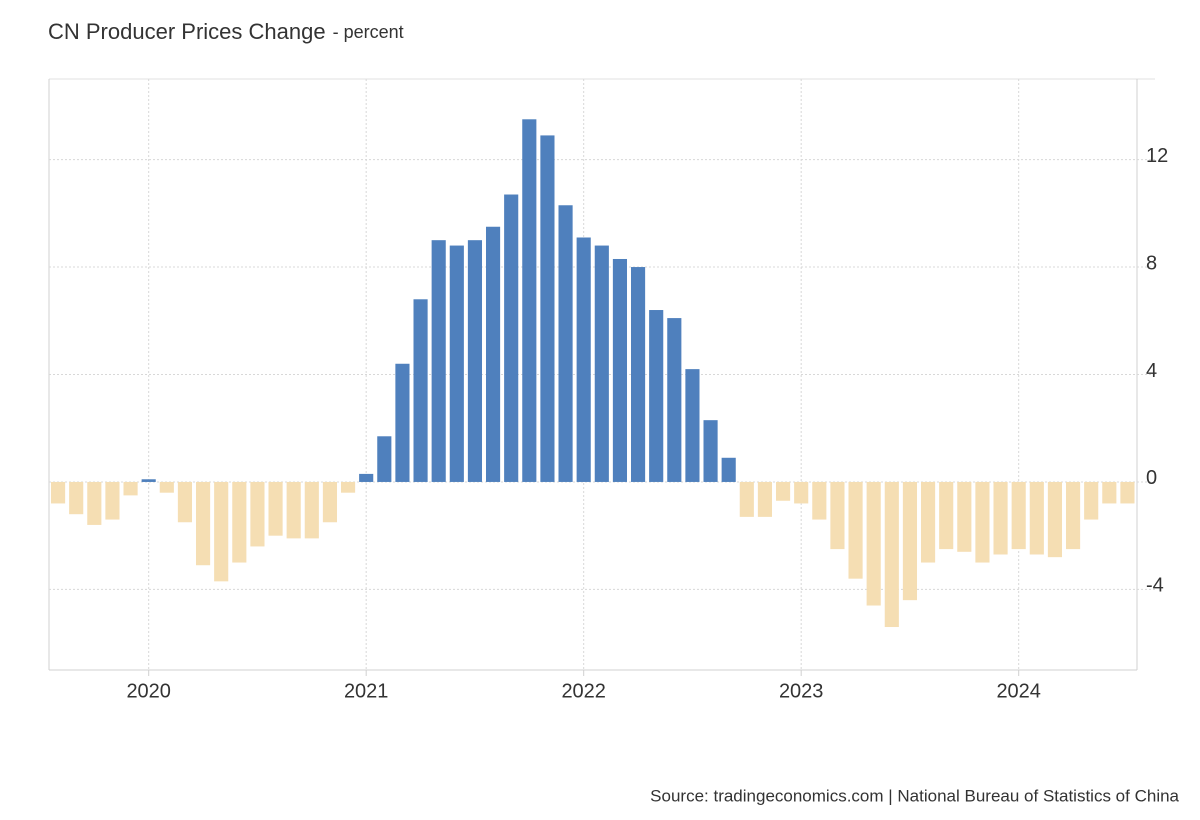  What do you see at coordinates (583, 691) in the screenshot?
I see `x-tick-label: 2022` at bounding box center [583, 691].